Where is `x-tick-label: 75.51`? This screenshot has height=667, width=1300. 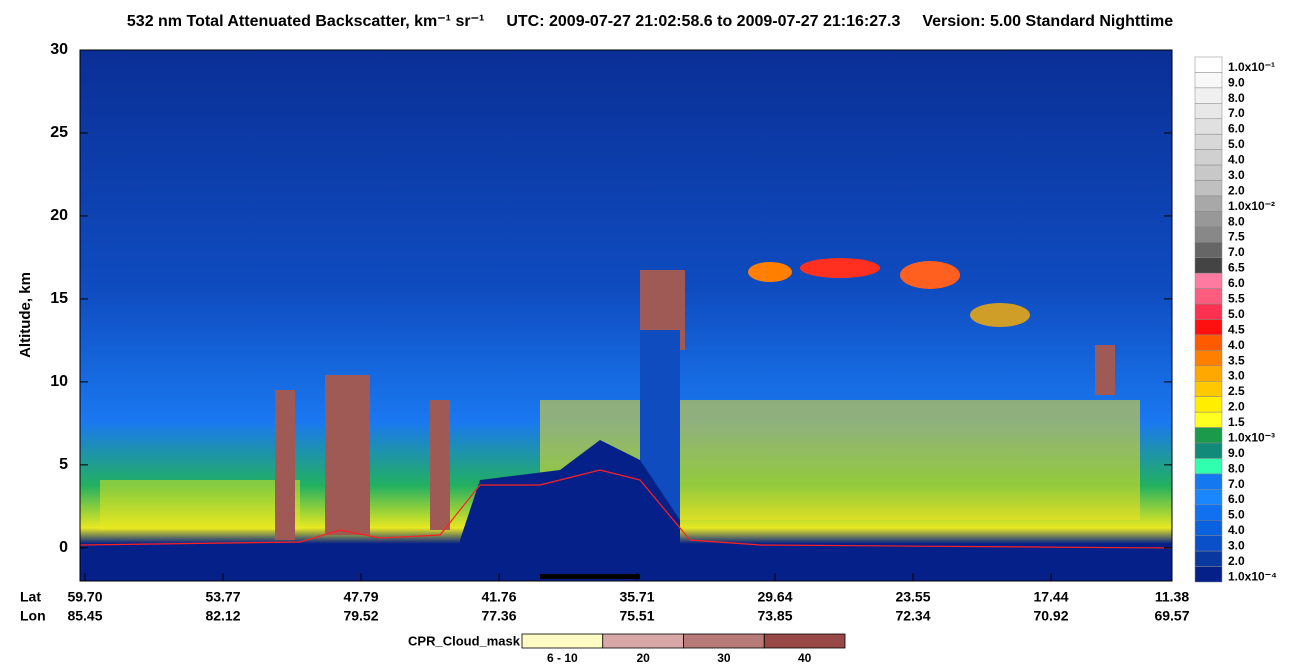
x-tick-label: 75.51 is located at coordinates (636, 616).